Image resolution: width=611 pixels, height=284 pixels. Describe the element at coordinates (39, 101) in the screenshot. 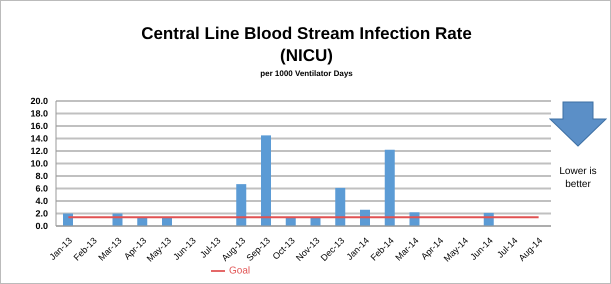

I see `y-tick-label: 20.0` at that location.